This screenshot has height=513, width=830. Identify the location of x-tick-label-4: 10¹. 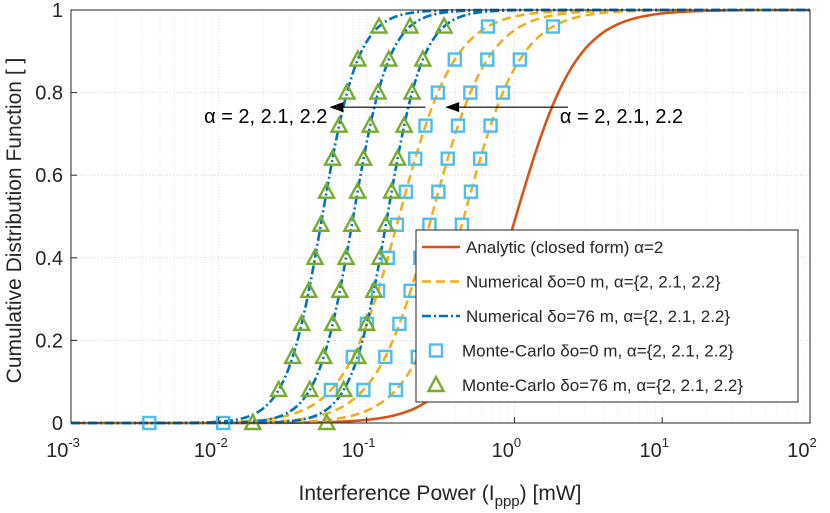
(653, 448).